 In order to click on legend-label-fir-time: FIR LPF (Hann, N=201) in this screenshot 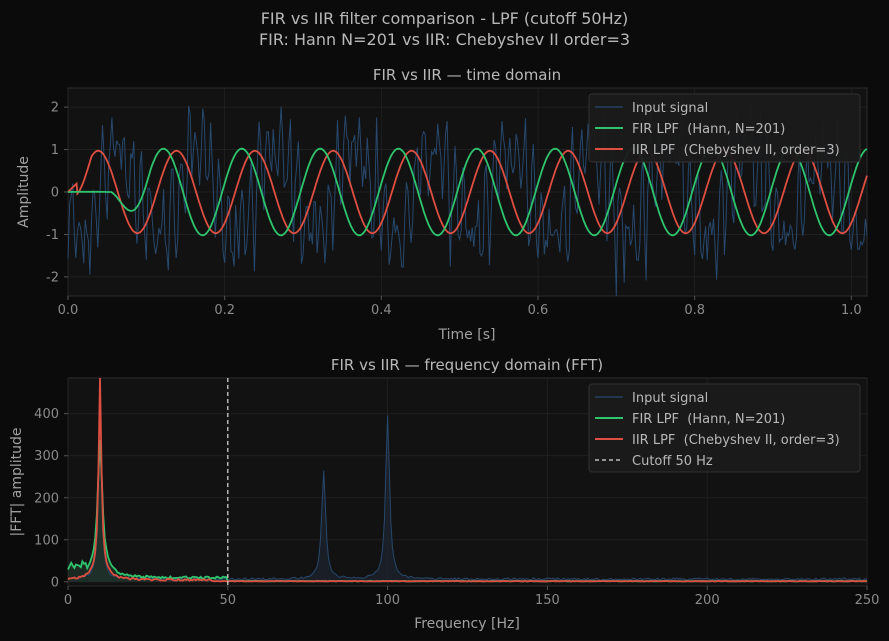, I will do `click(708, 129)`.